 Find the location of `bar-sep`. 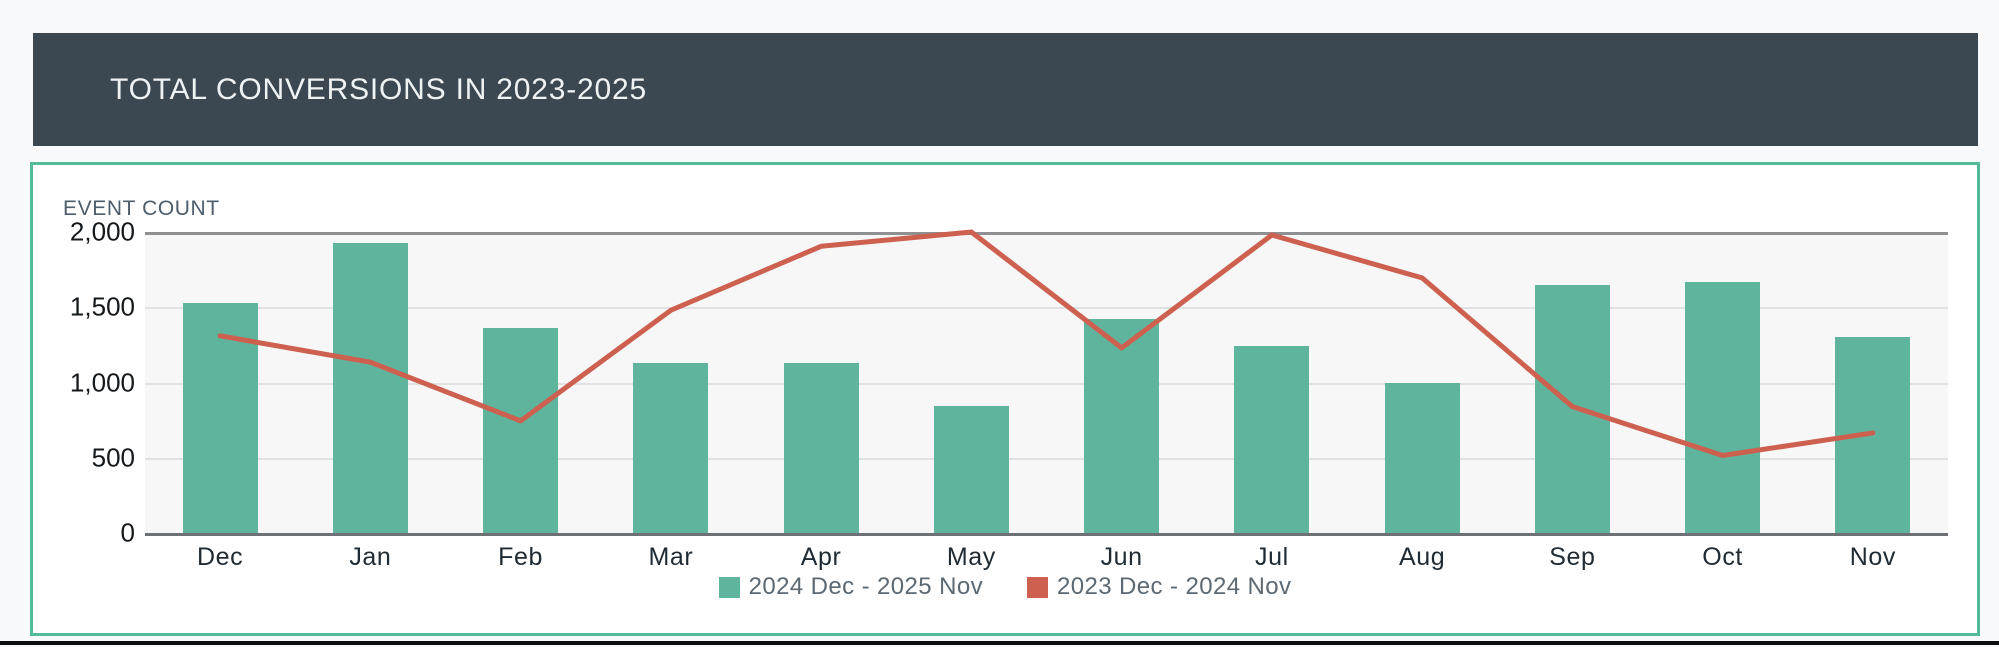

bar-sep is located at coordinates (1572, 409).